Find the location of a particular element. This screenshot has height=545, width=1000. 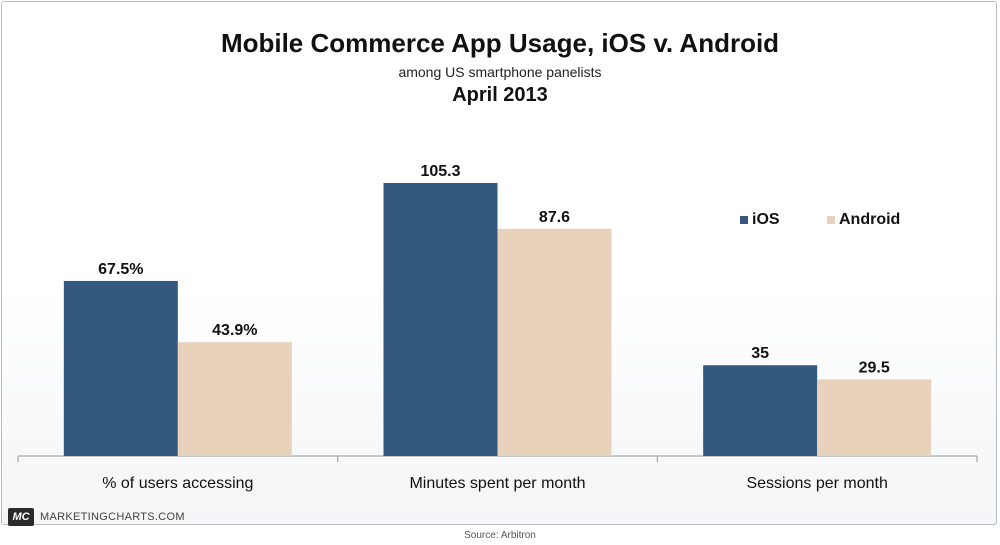

data-label: 29.5 is located at coordinates (874, 368).